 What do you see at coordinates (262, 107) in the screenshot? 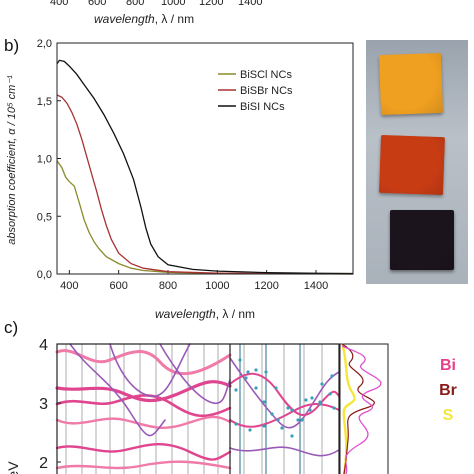
I see `legend-label: BiSI NCs` at bounding box center [262, 107].